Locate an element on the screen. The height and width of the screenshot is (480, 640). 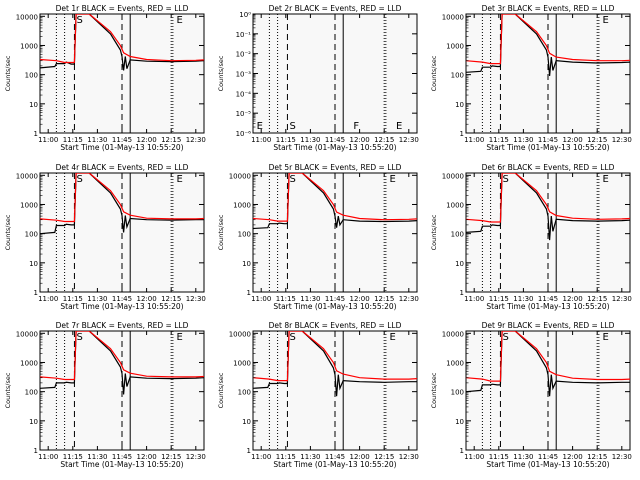
panel-title: Det 4r BLACK = Events, RED = LLD is located at coordinates (122, 167).